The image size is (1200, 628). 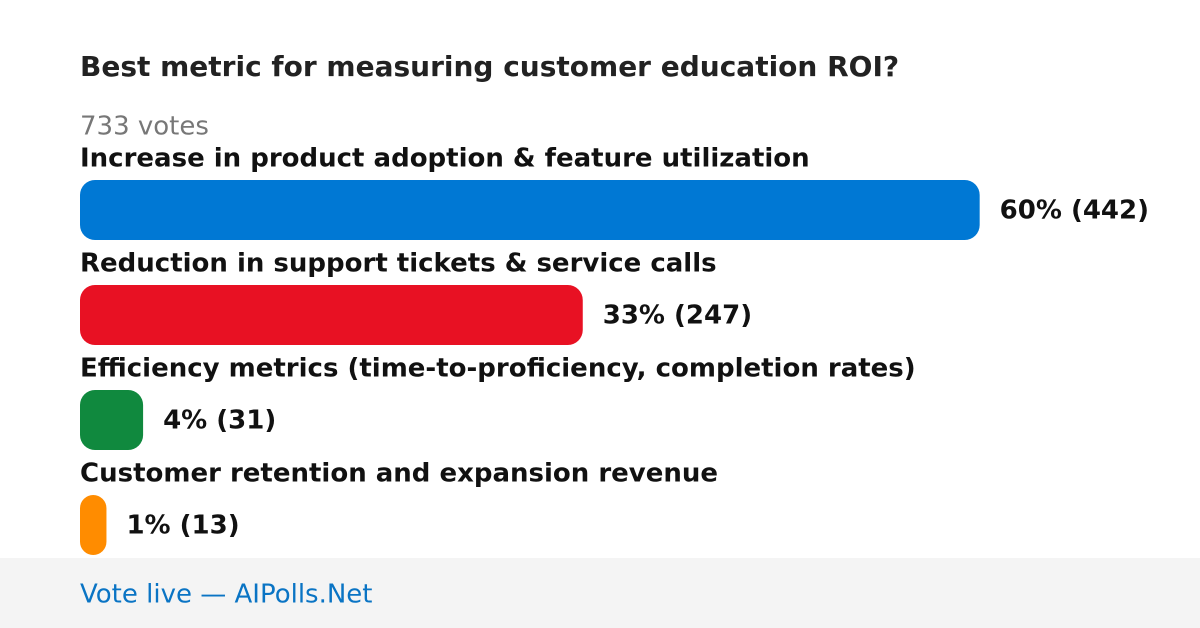 What do you see at coordinates (600, 593) in the screenshot?
I see `footer-band` at bounding box center [600, 593].